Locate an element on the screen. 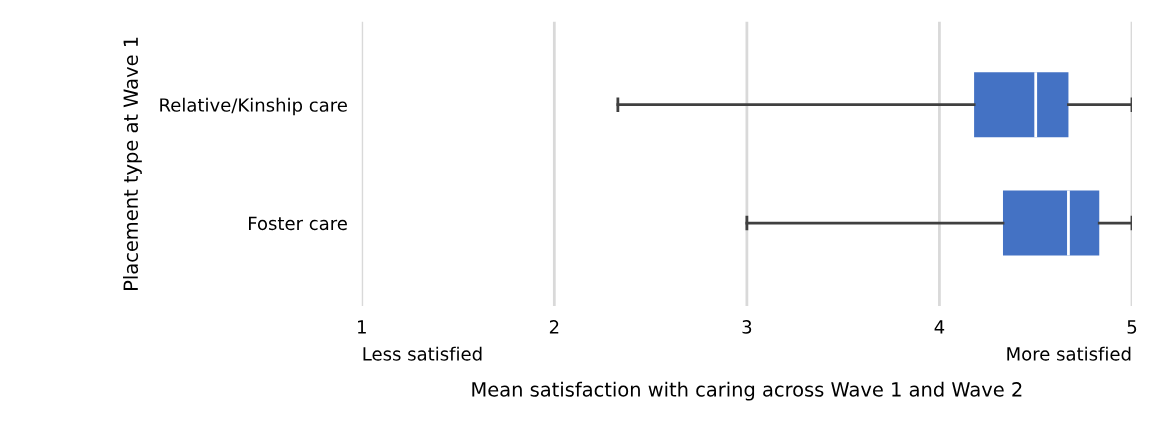 This screenshot has height=437, width=1167. y-tick-label: Foster care is located at coordinates (298, 223).